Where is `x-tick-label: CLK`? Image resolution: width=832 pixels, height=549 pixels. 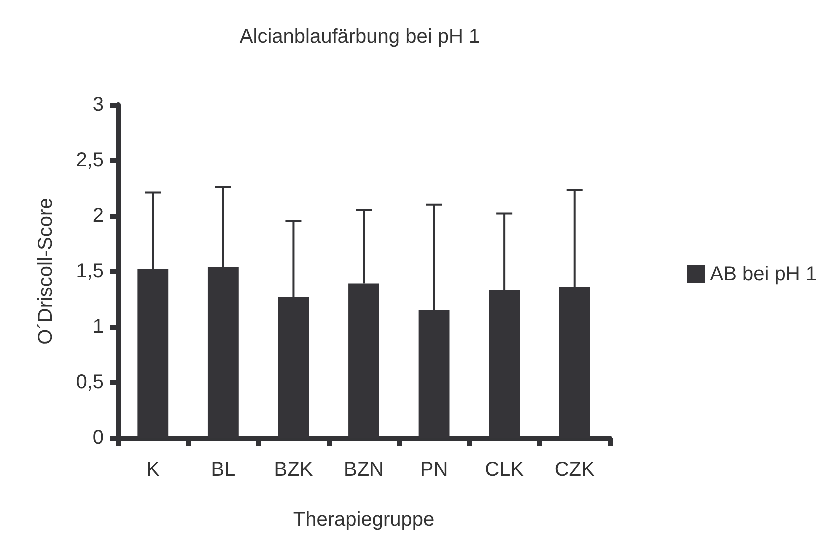
x-tick-label: CLK is located at coordinates (505, 470).